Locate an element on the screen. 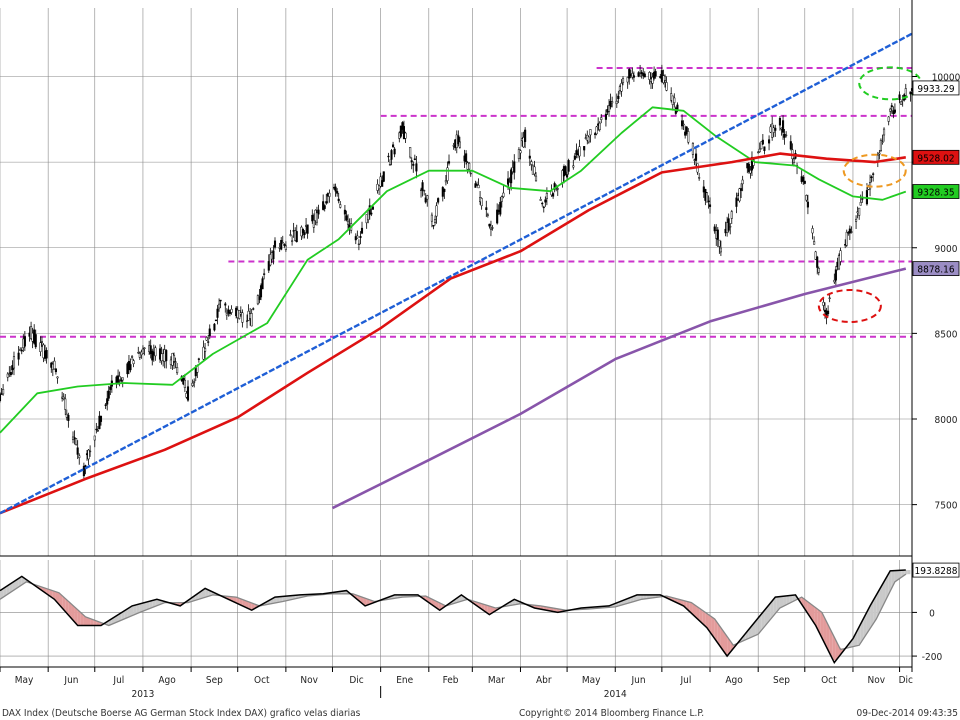 The width and height of the screenshot is (960, 720). month-label-19: Dic is located at coordinates (906, 680).